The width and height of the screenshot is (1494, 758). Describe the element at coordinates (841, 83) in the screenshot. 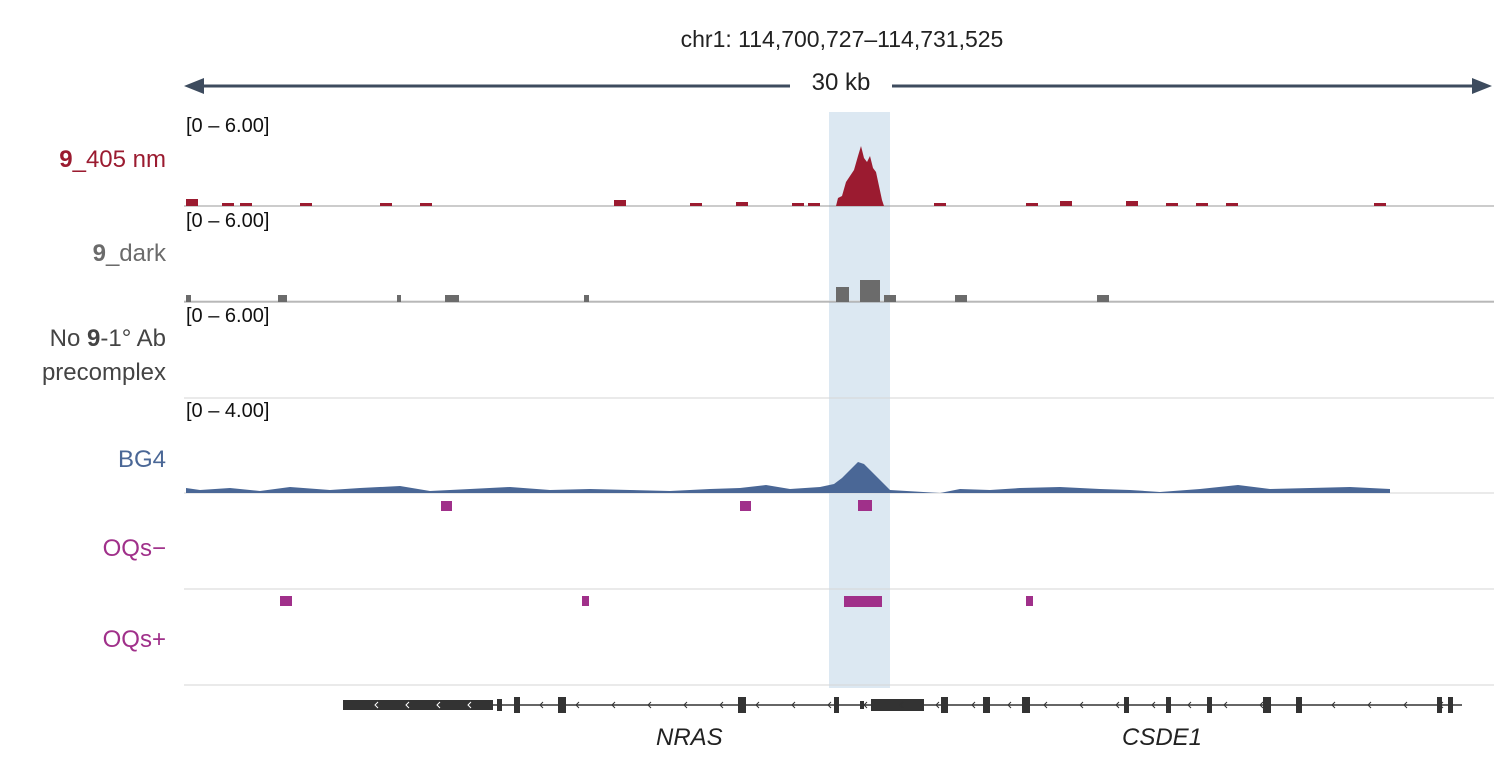

I see `scale-label: 30 kb` at that location.